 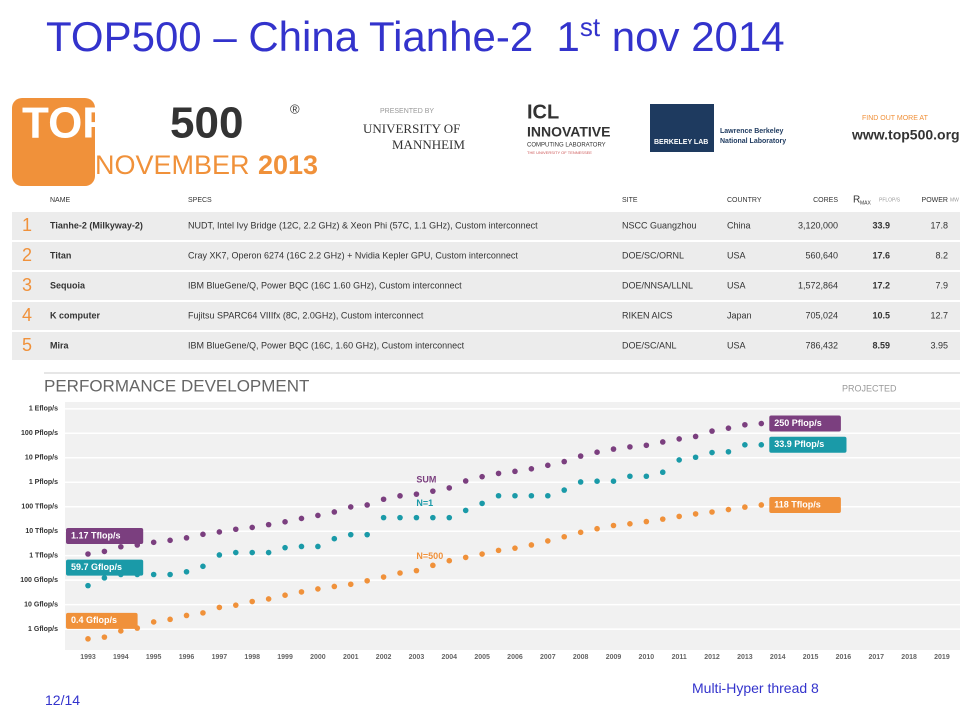 What do you see at coordinates (739, 225) in the screenshot?
I see `table-cell: China` at bounding box center [739, 225].